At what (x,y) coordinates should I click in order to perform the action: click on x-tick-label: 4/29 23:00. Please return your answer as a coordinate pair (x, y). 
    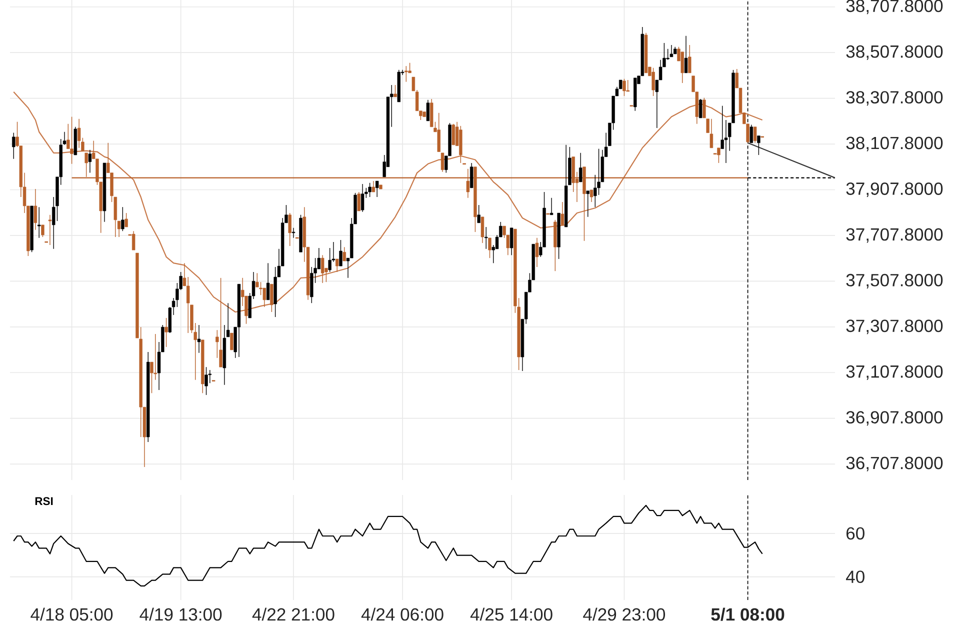
    Looking at the image, I should click on (624, 614).